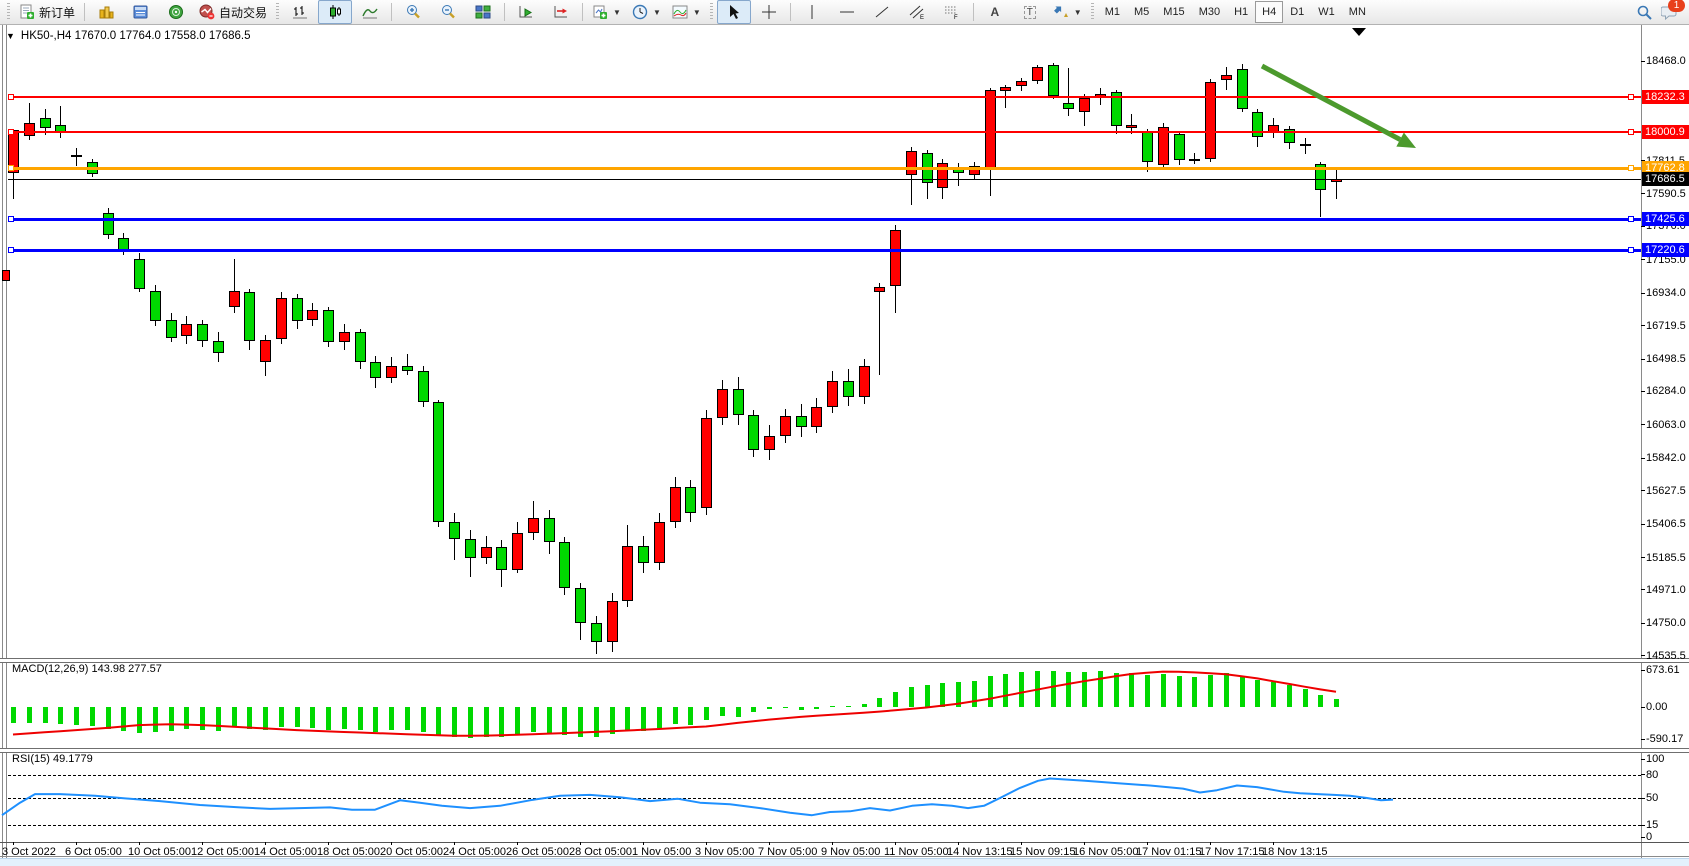  What do you see at coordinates (1269, 12) in the screenshot?
I see `timeframe-h4: H4` at bounding box center [1269, 12].